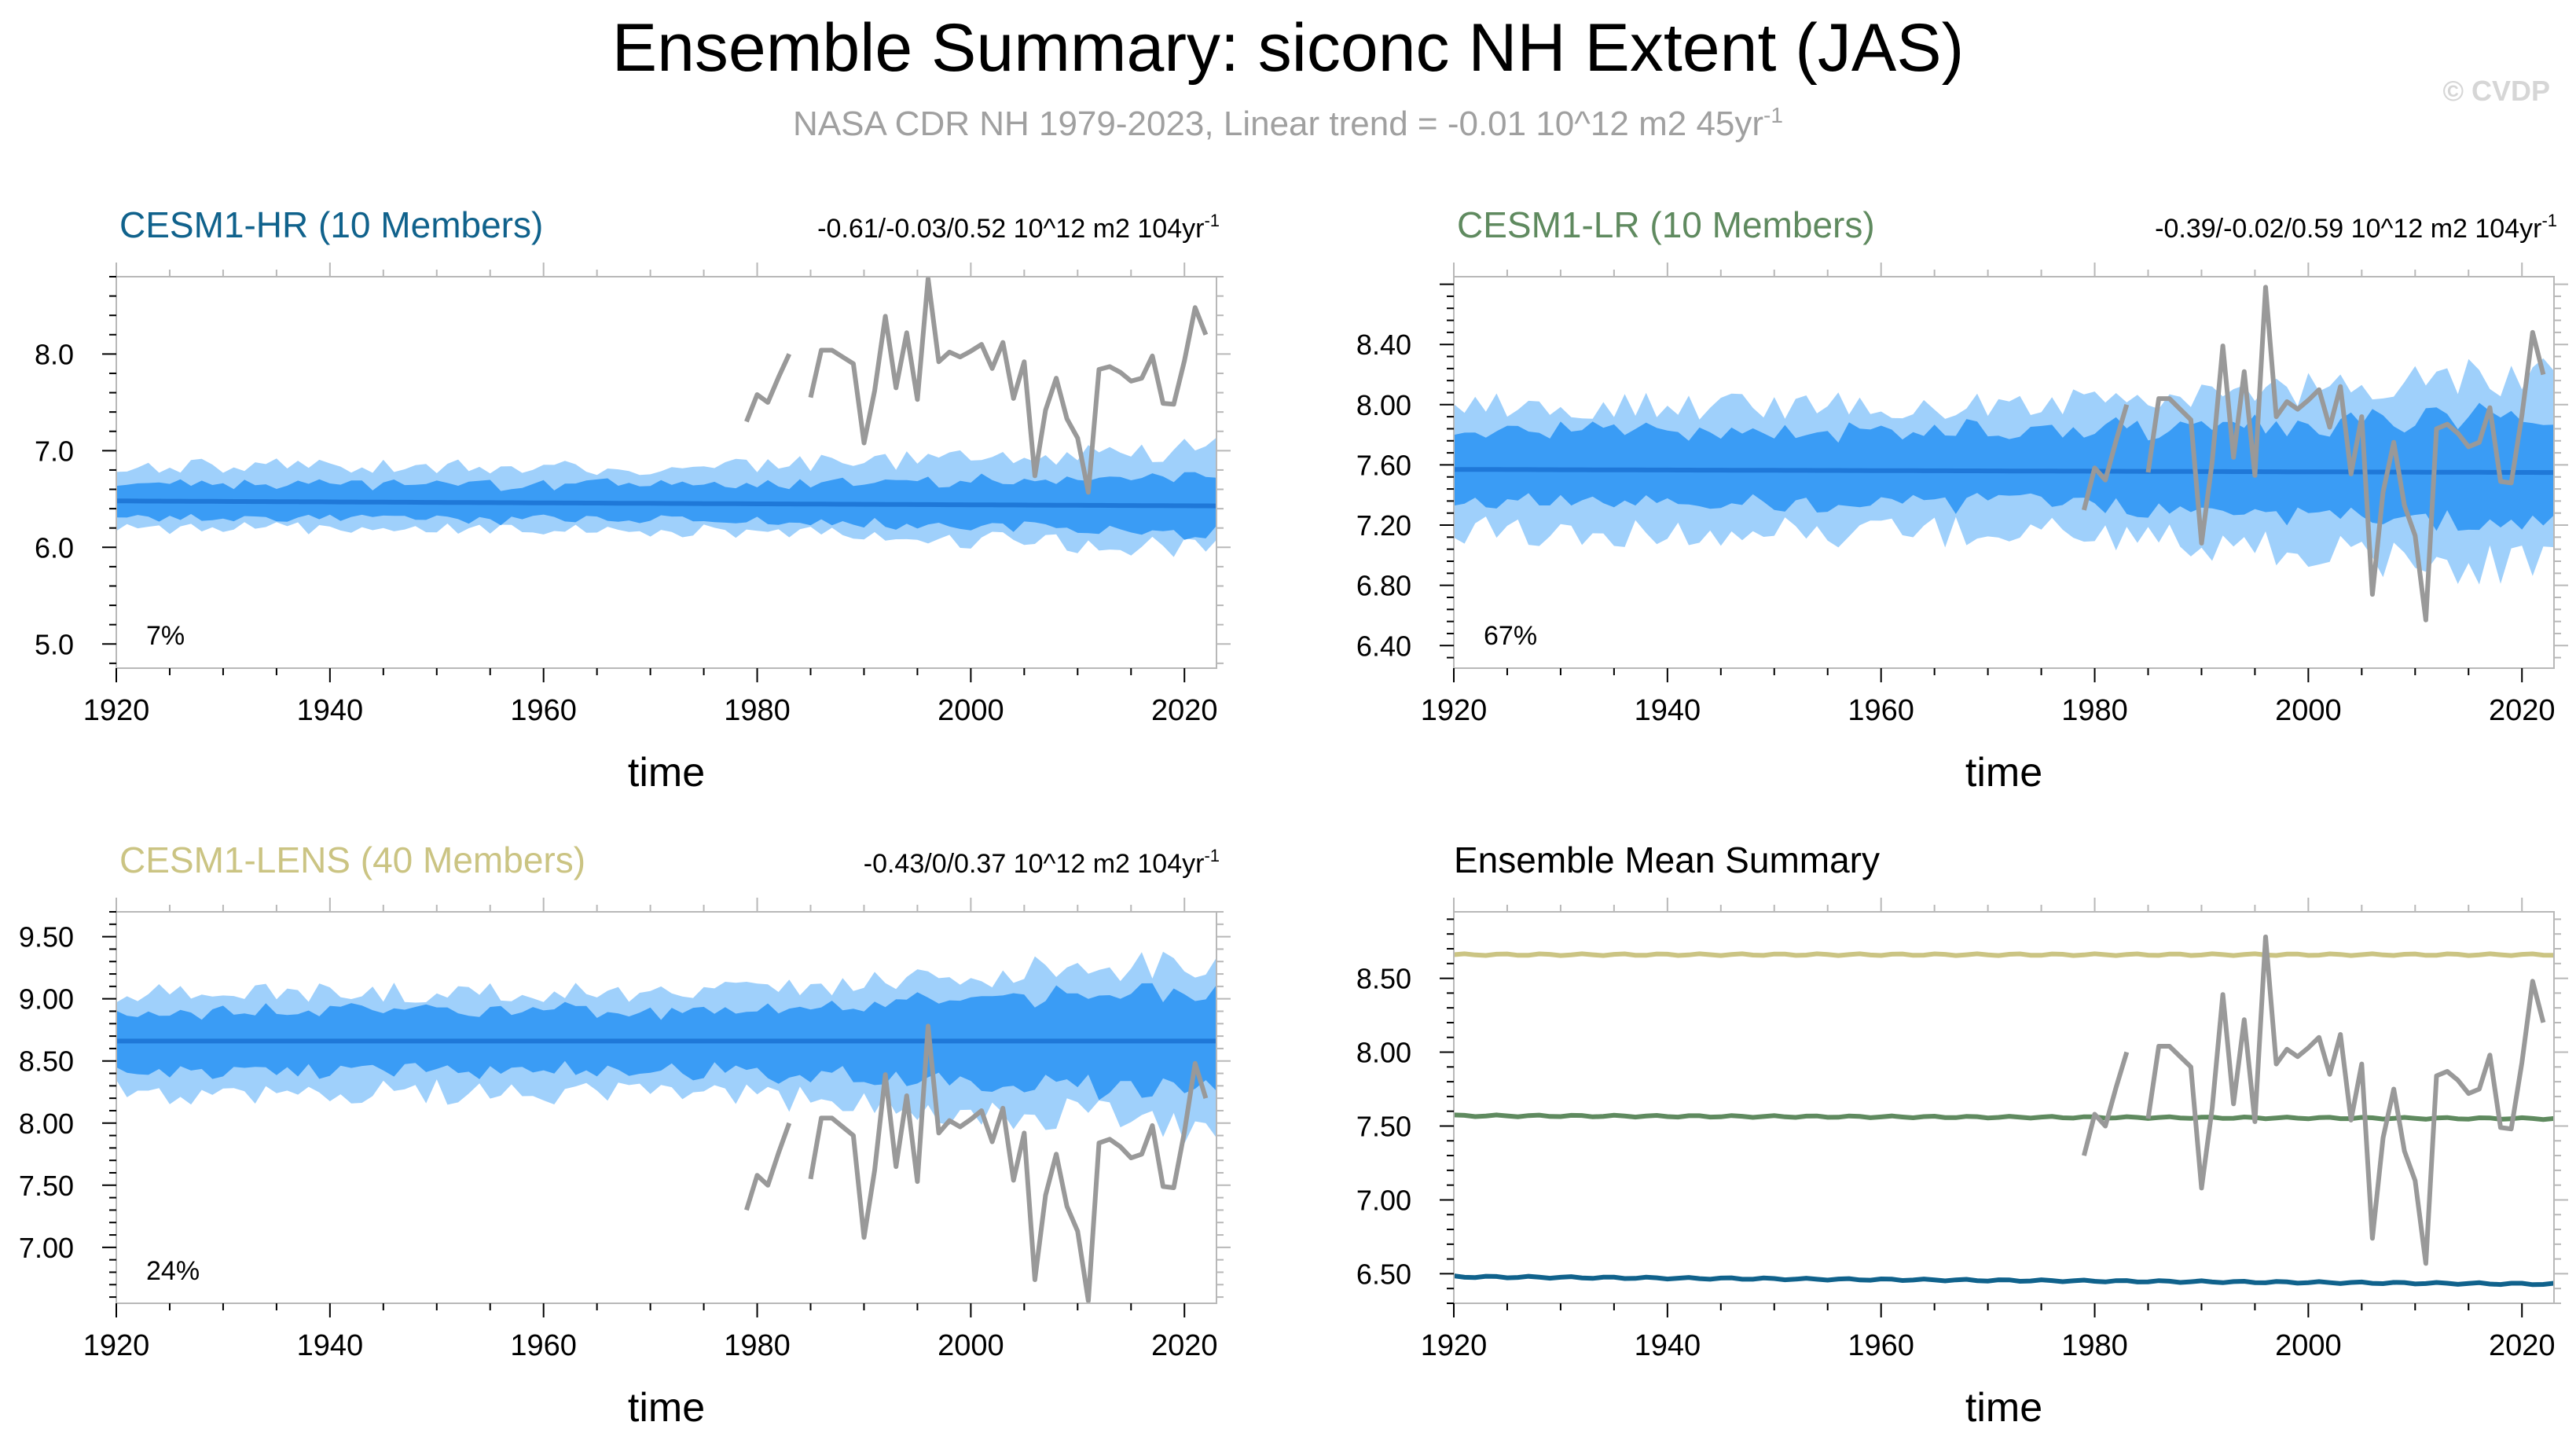 This screenshot has height=1455, width=2576. Describe the element at coordinates (1010, 229) in the screenshot. I see `trend-text: -0.61/-0.03/0.52 10^12 m2 104yr` at that location.